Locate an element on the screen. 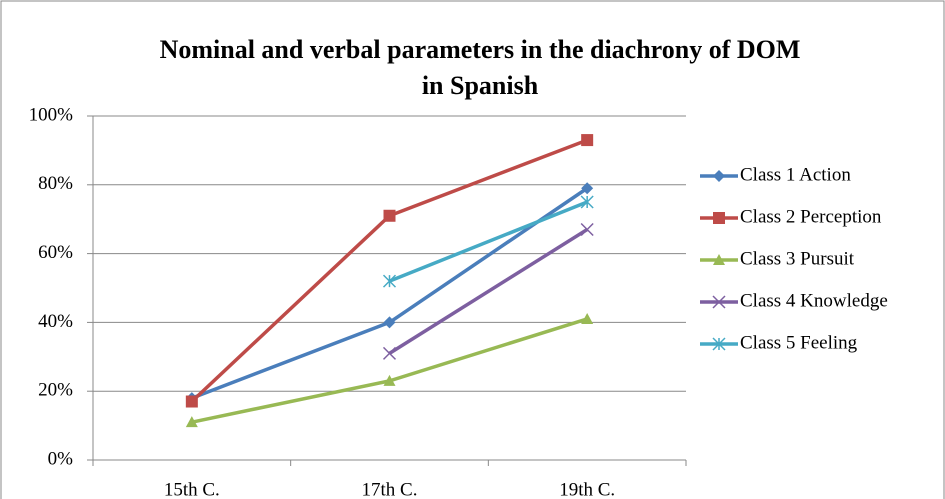 The image size is (945, 499). legend-label: Class 1 Action is located at coordinates (795, 174).